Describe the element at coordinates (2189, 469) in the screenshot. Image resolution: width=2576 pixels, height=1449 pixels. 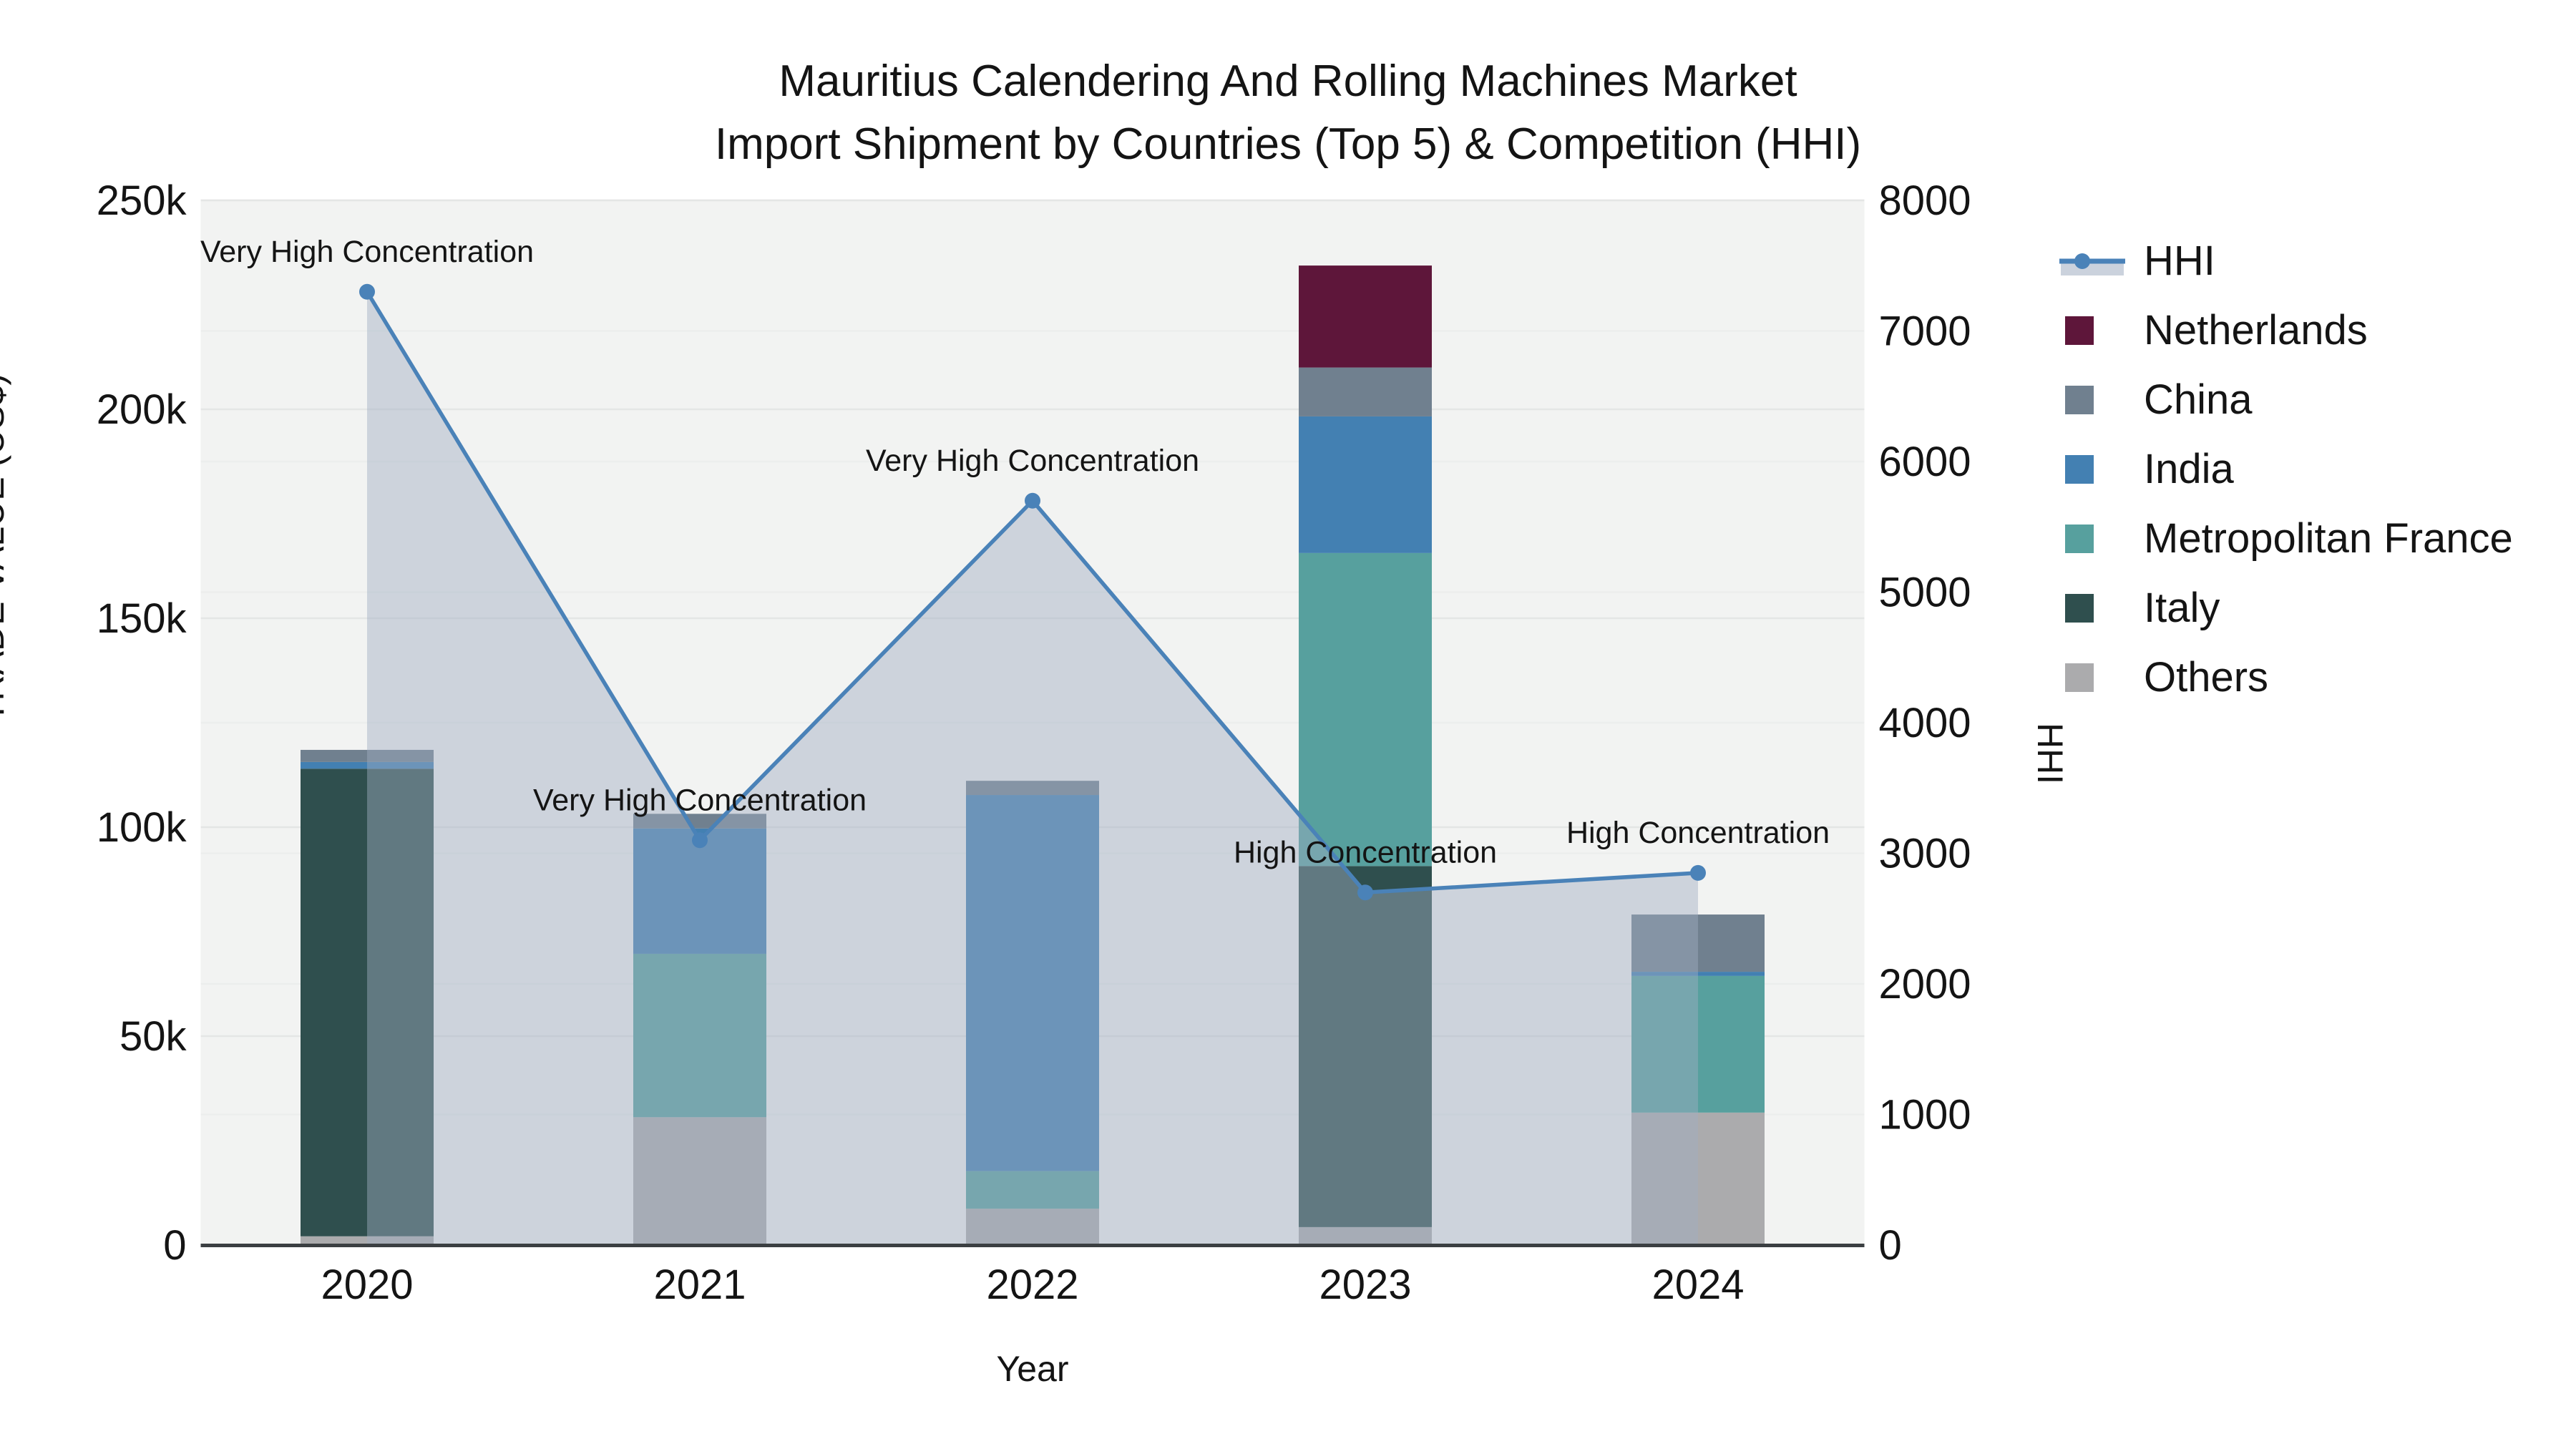
I see `legend-label-india: India` at that location.